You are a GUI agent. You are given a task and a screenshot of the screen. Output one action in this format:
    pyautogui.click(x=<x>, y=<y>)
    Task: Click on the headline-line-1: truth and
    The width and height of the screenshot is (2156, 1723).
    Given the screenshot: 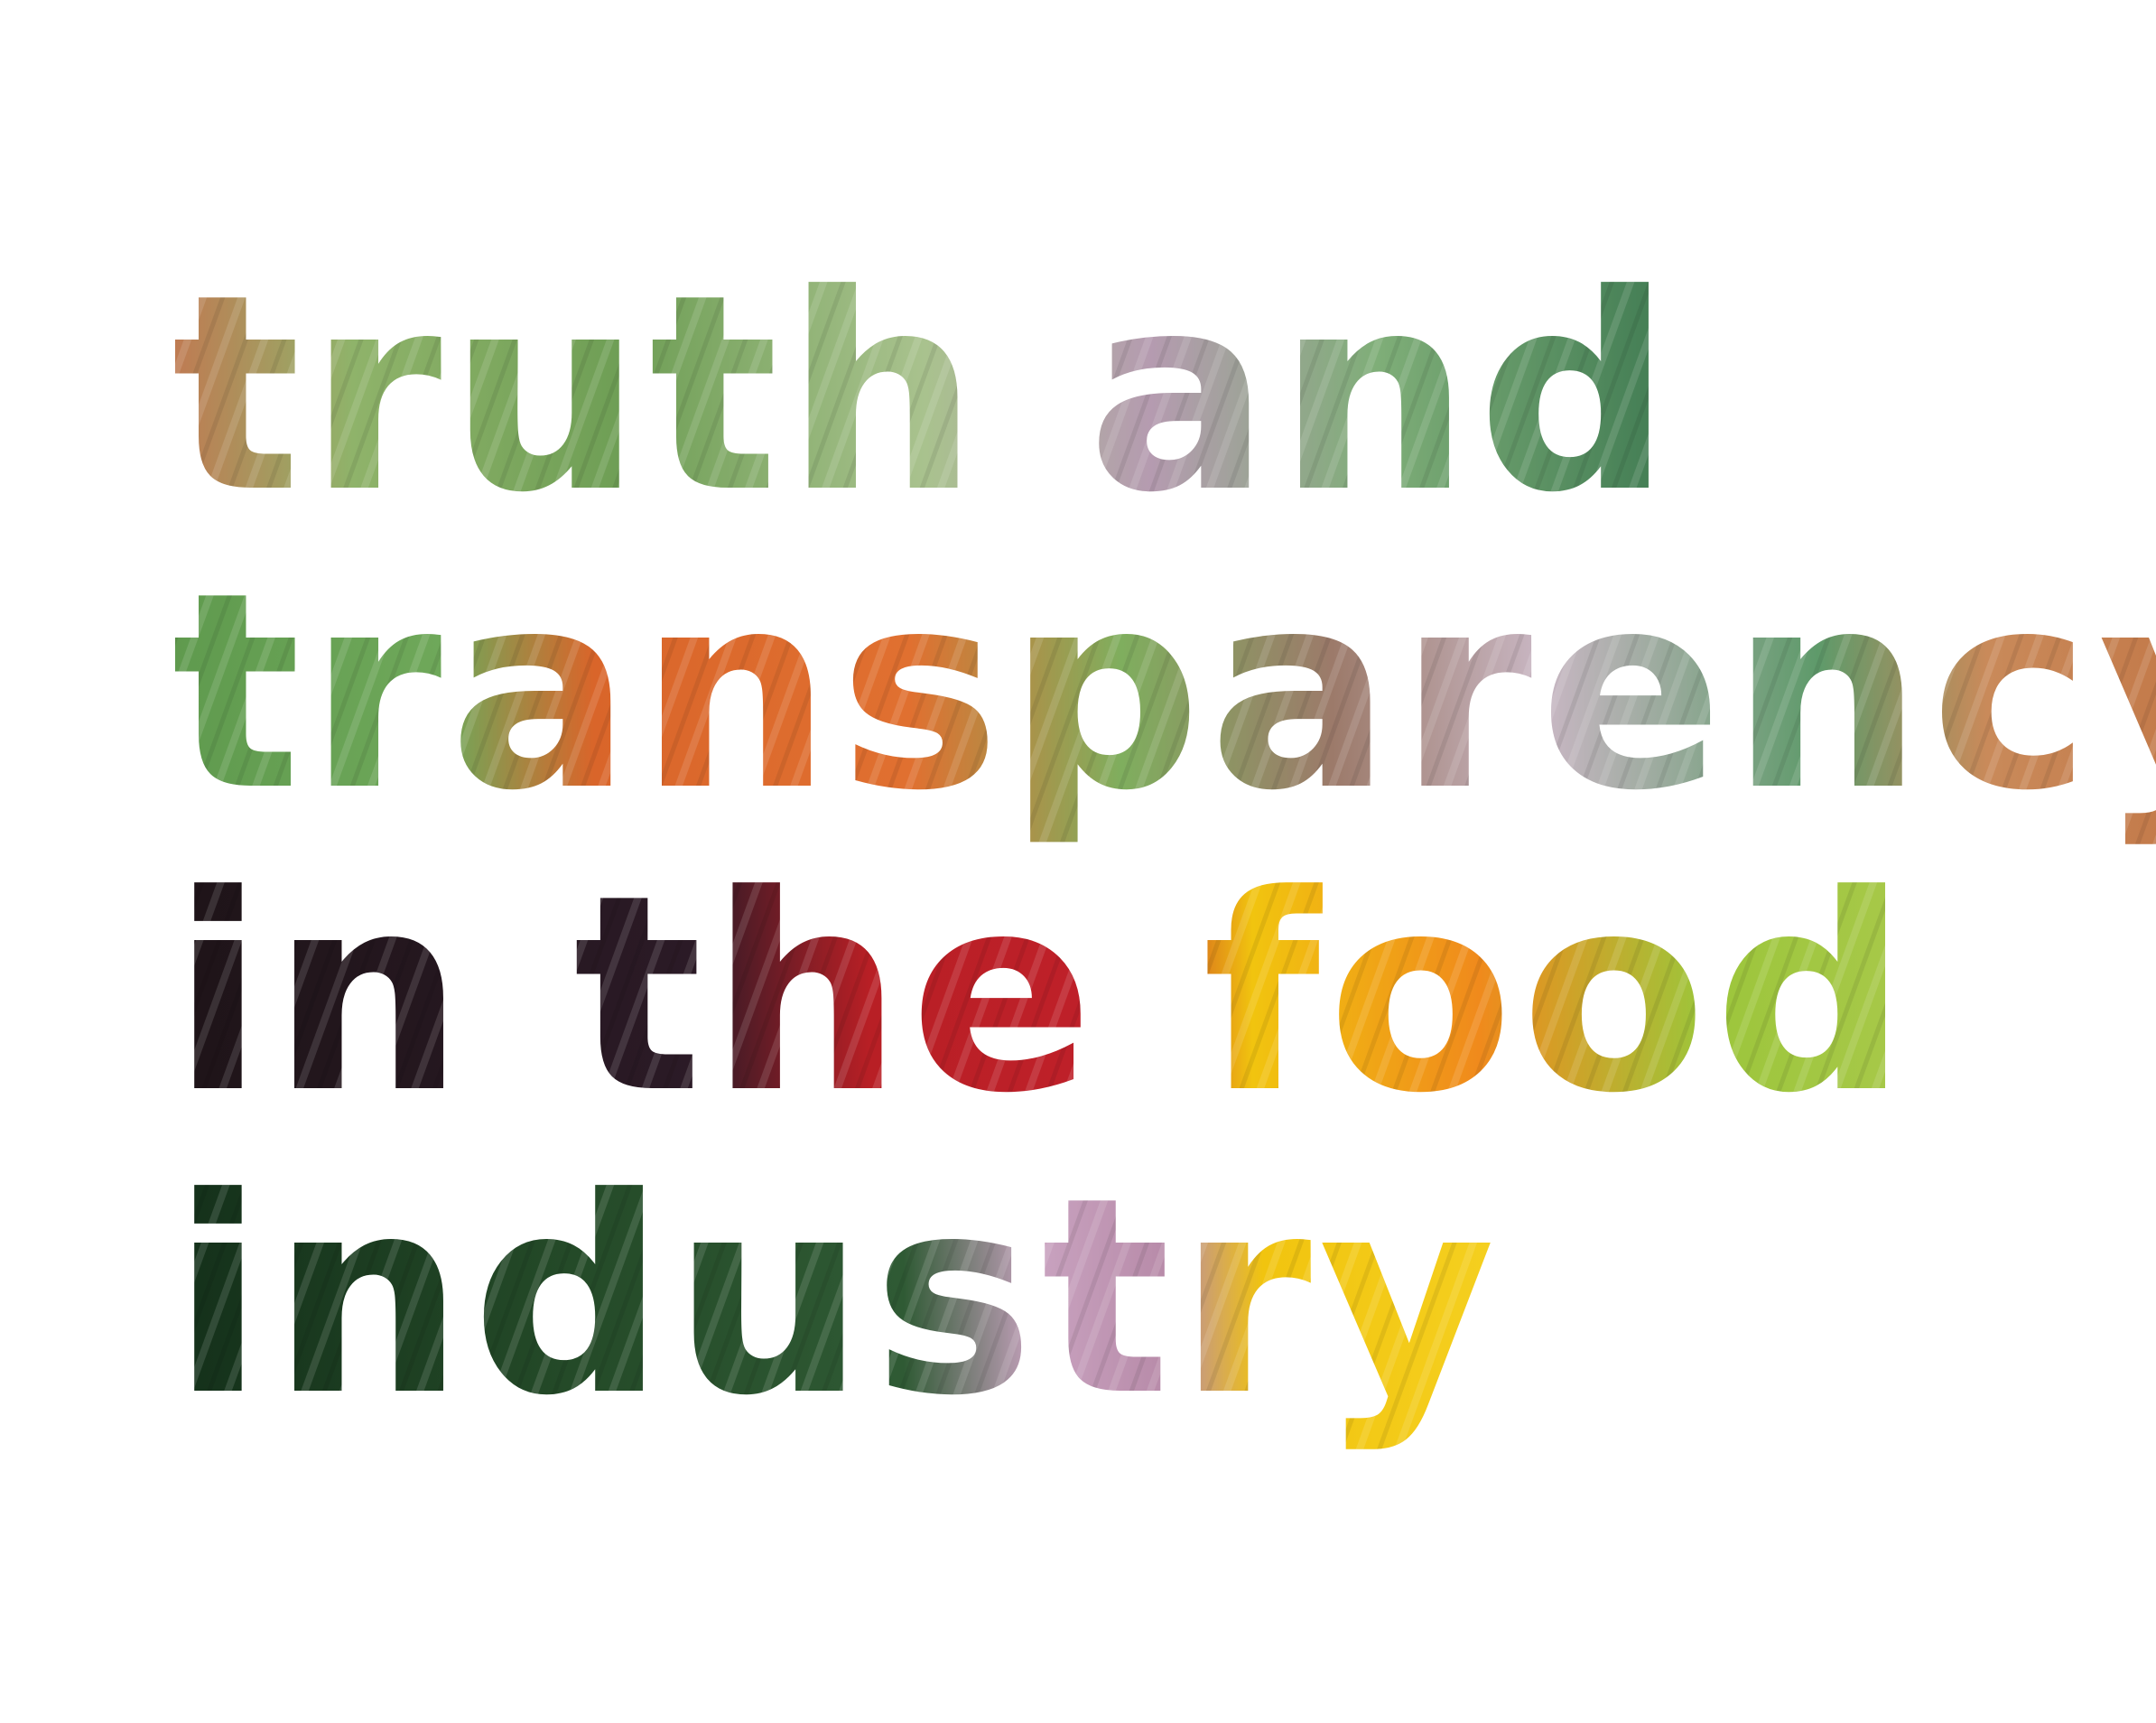 What is the action you would take?
    pyautogui.click(x=925, y=395)
    